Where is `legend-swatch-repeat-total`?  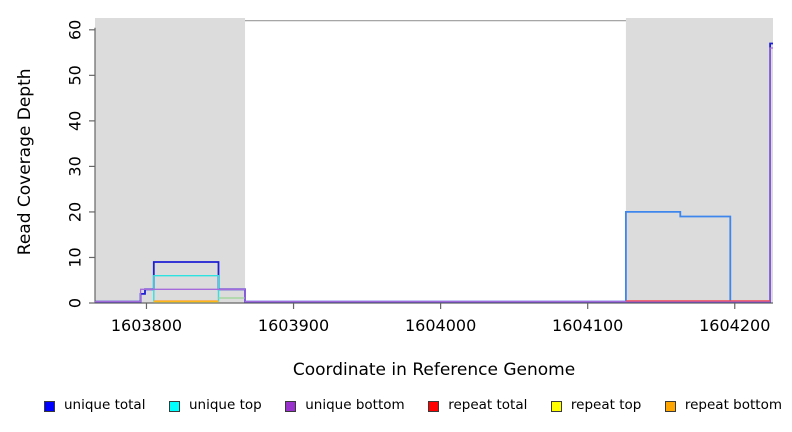 legend-swatch-repeat-total is located at coordinates (434, 406).